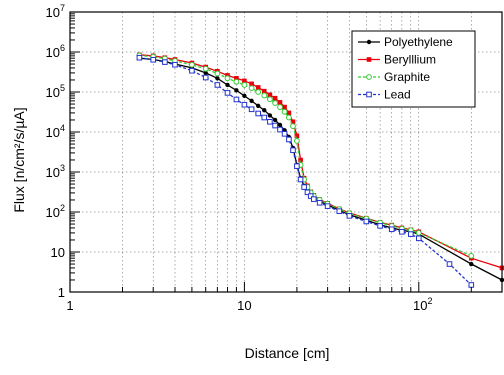  Describe the element at coordinates (410, 60) in the screenshot. I see `legend-label: Berylllium` at that location.